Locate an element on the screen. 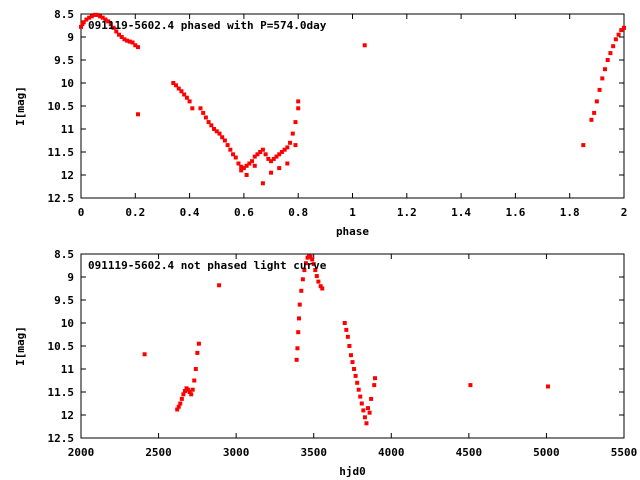  y-tick-label: 10.5 is located at coordinates (61, 346).